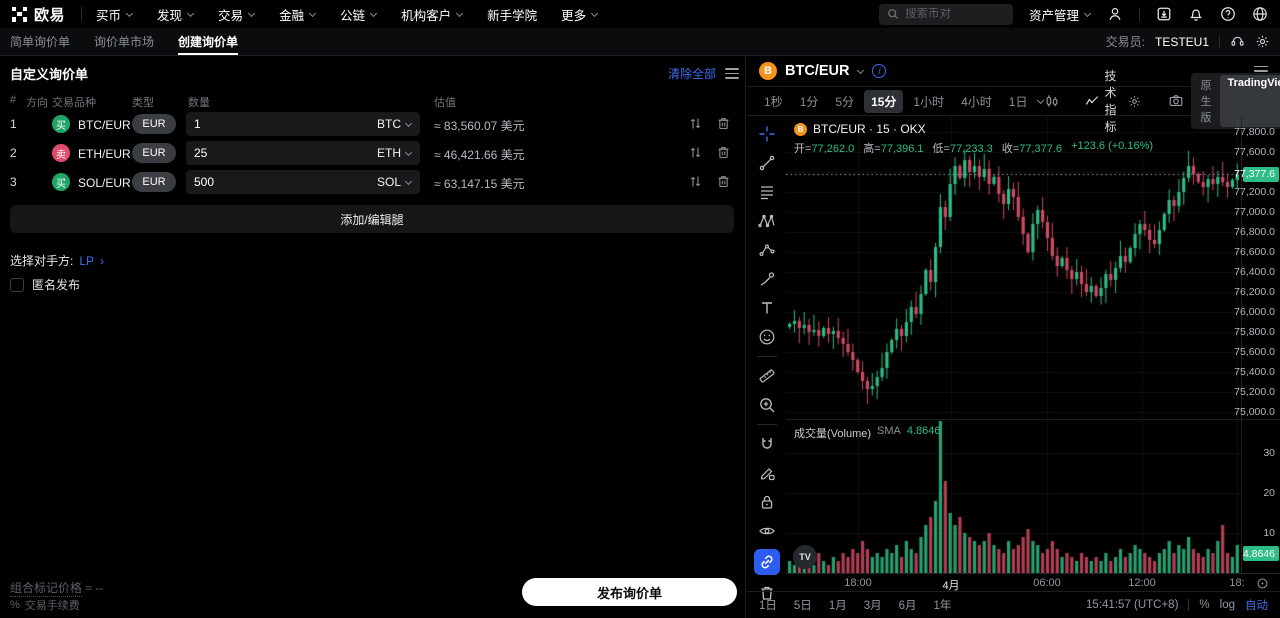 Image resolution: width=1280 pixels, height=618 pixels. What do you see at coordinates (802, 606) in the screenshot?
I see `range-button: 5日` at bounding box center [802, 606].